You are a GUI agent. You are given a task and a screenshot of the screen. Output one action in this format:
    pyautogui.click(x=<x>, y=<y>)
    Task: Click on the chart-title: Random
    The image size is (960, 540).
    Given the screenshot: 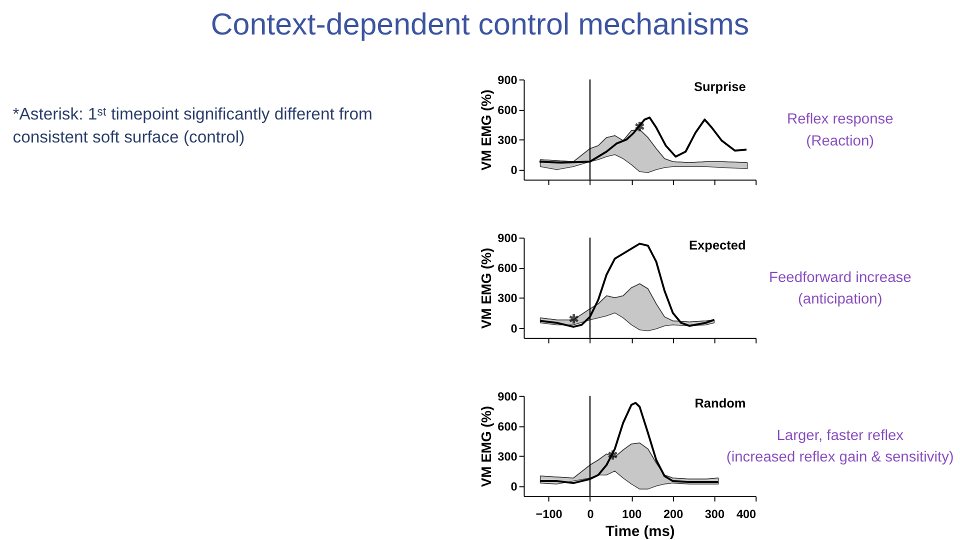 What is the action you would take?
    pyautogui.click(x=720, y=403)
    